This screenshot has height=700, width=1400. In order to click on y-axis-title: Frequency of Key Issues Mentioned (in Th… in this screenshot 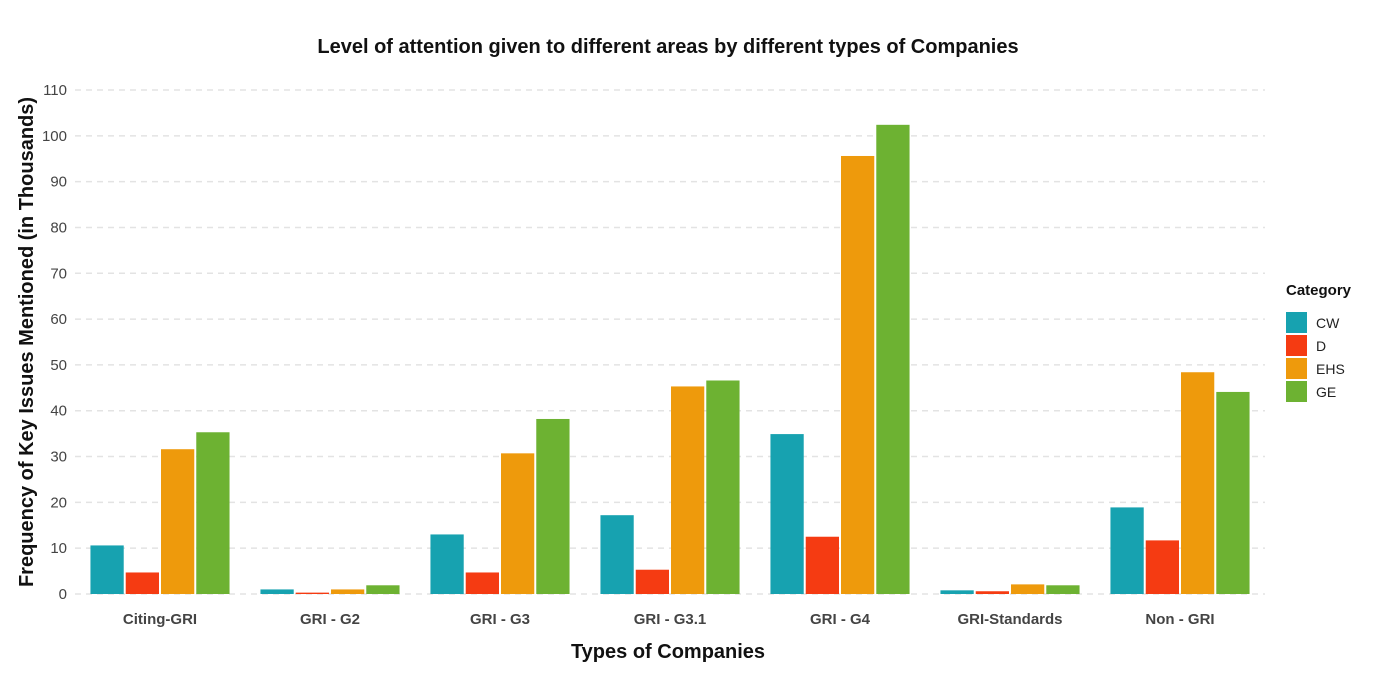, I will do `click(27, 342)`.